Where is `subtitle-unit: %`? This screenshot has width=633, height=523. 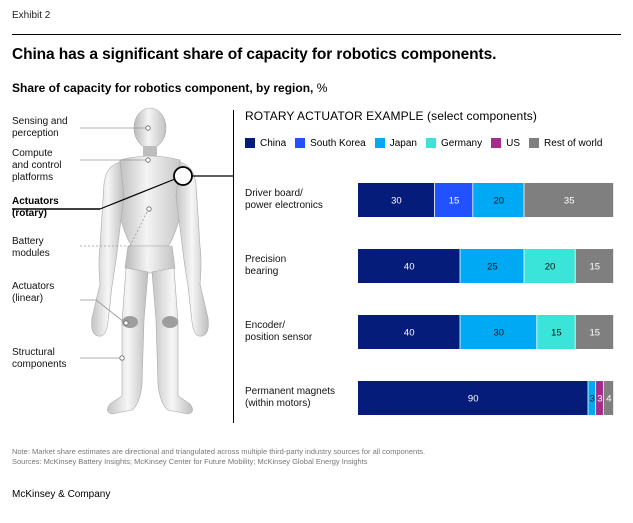 subtitle-unit: % is located at coordinates (320, 88).